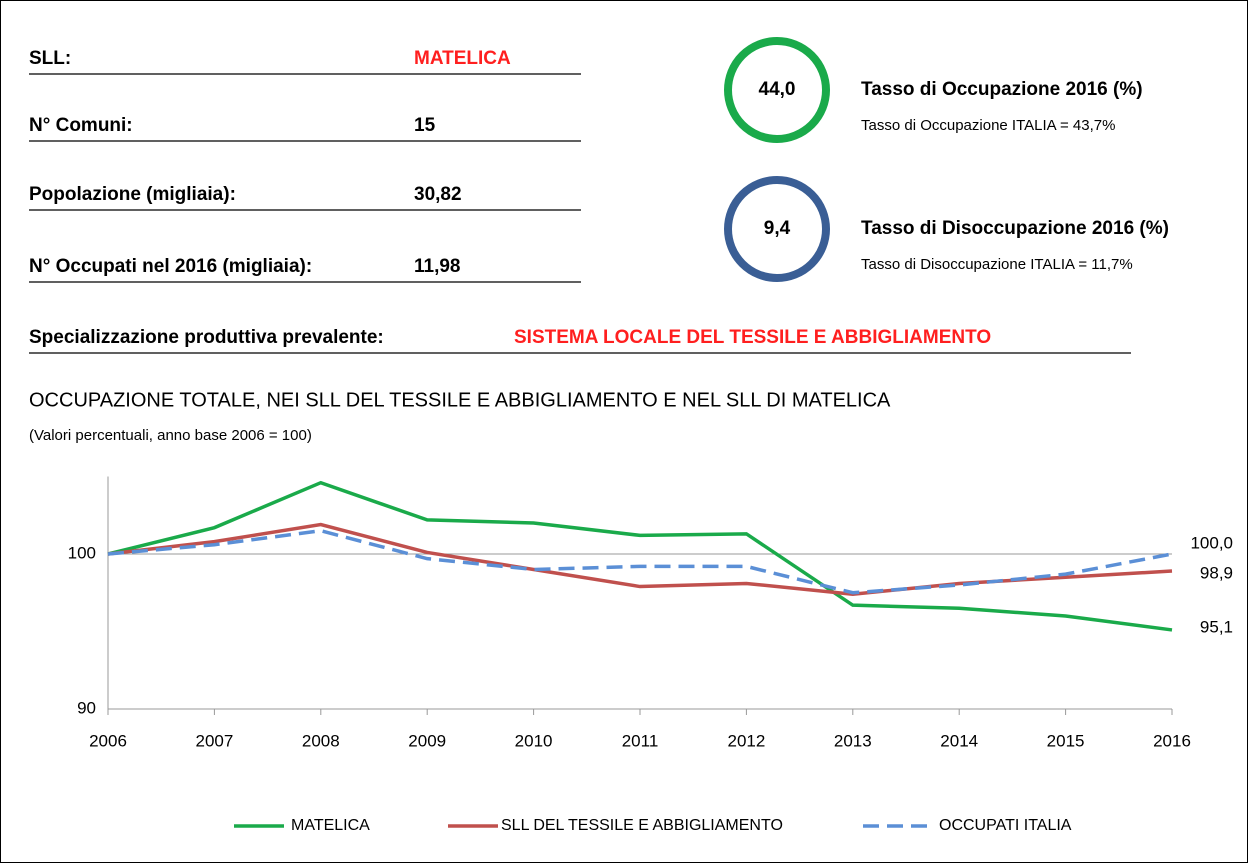 This screenshot has width=1248, height=863. I want to click on info-label: N° Occupati nel 2016 (migliaia):, so click(170, 266).